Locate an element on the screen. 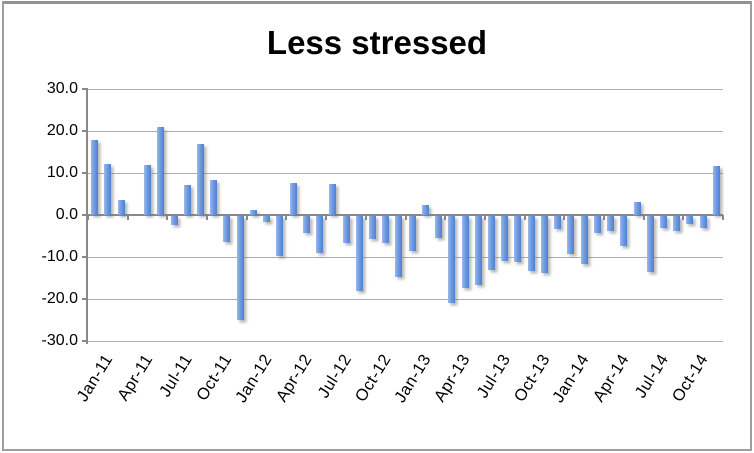 This screenshot has width=754, height=453. y-axis-line is located at coordinates (87, 216).